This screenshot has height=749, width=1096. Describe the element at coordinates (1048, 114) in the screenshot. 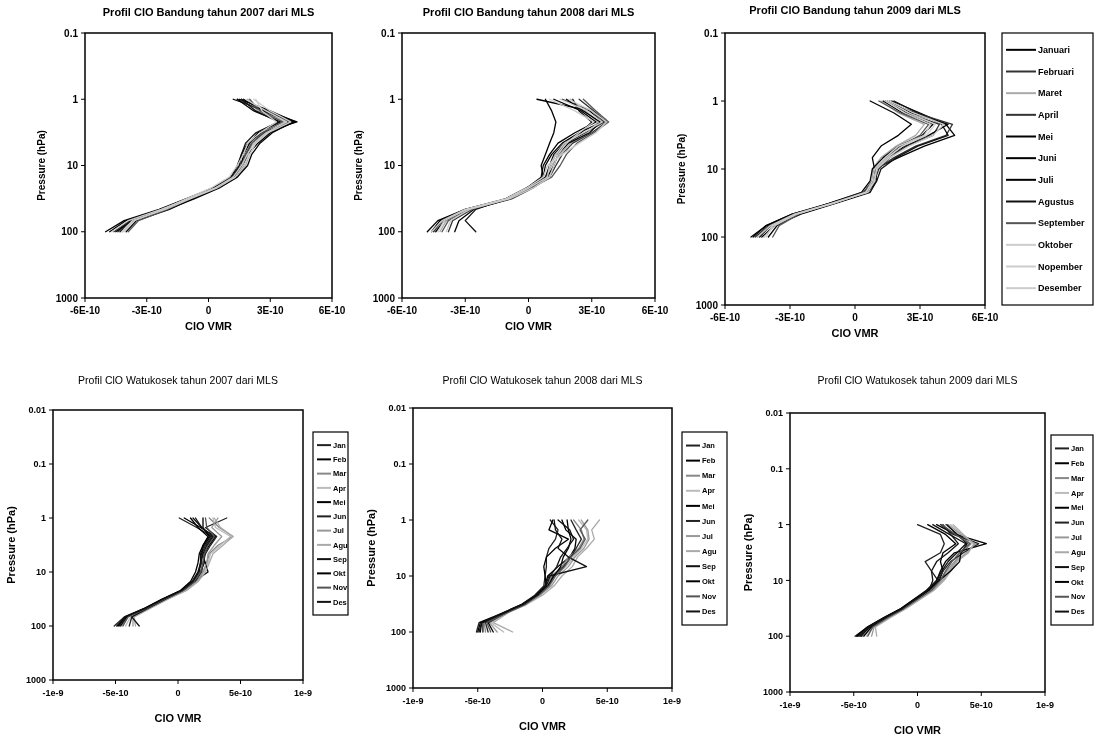

I see `legend-label: April` at that location.